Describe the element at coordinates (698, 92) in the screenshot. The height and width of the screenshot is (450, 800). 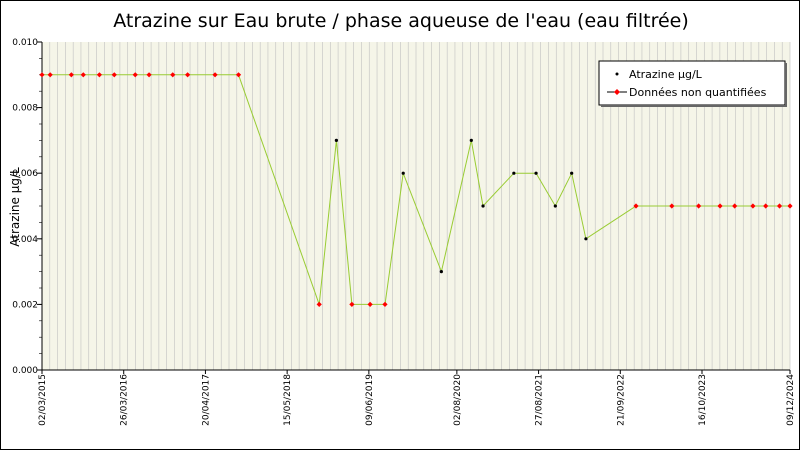
I see `legend-label-nonquantified: Données non quantifiées` at that location.